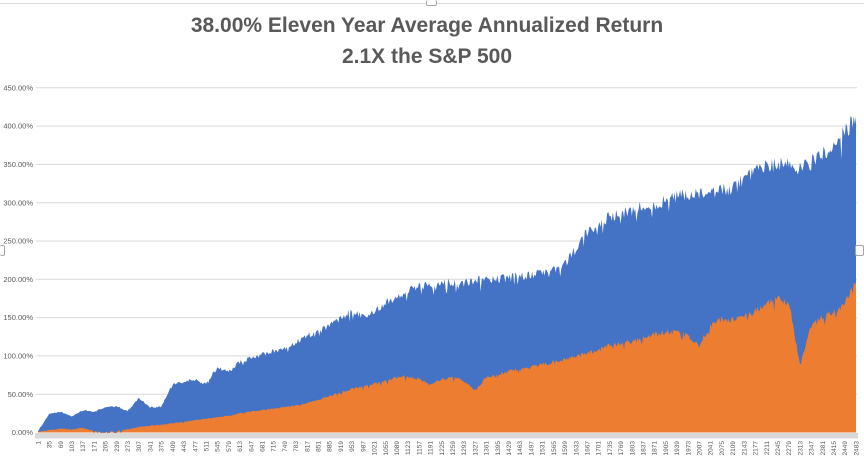  What do you see at coordinates (431, 3) in the screenshot?
I see `selection-handle-top-center` at bounding box center [431, 3].